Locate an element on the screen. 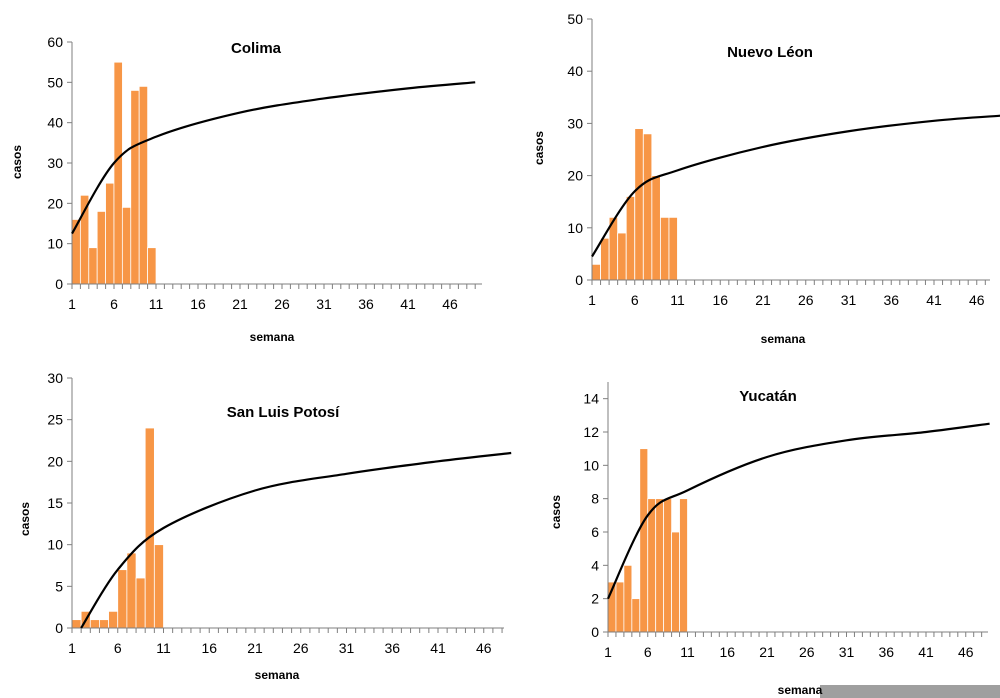 The height and width of the screenshot is (698, 1000). chart-title: Nuevo Léon is located at coordinates (770, 52).